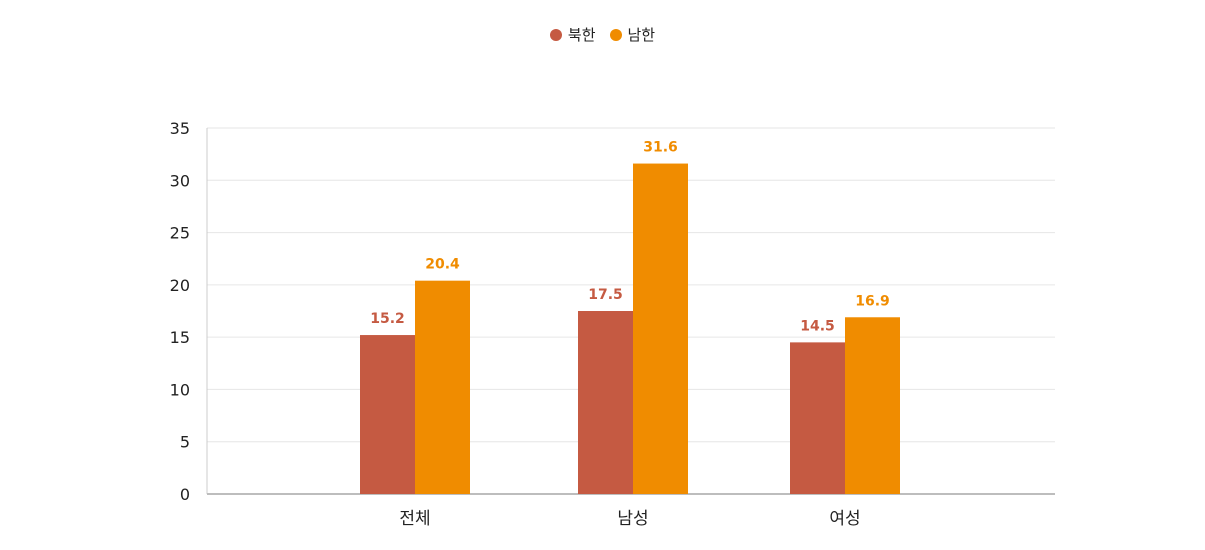  What do you see at coordinates (602, 34) in the screenshot?
I see `legend: 북한 남한` at bounding box center [602, 34].